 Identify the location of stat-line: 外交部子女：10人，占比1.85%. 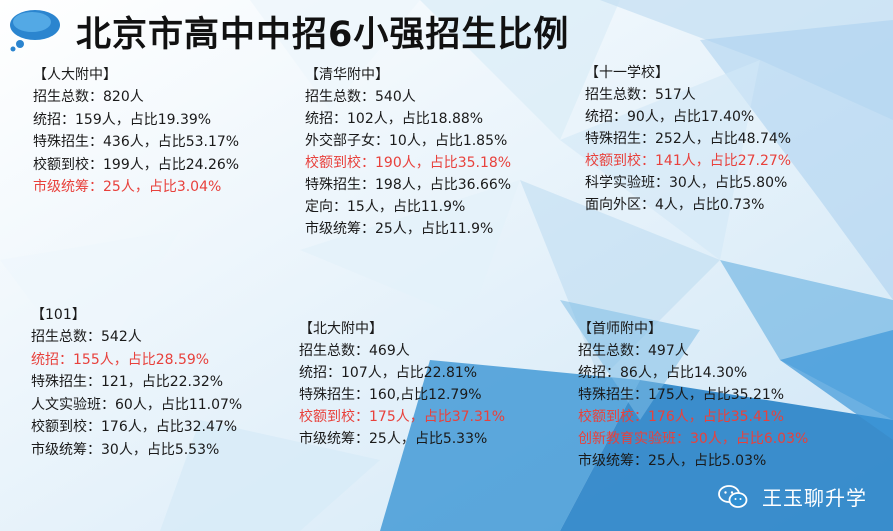
(406, 141).